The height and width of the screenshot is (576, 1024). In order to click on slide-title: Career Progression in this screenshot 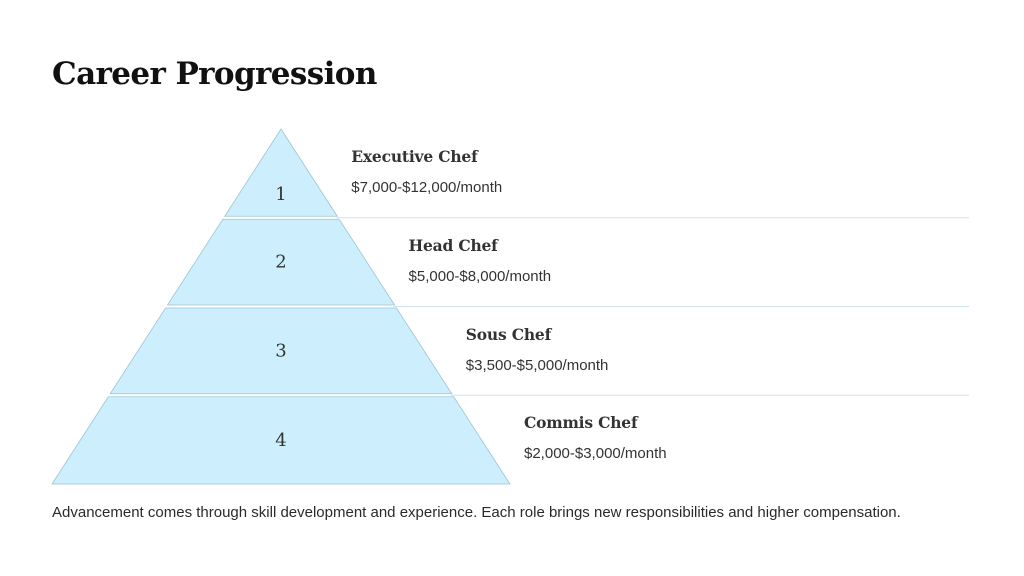, I will do `click(214, 74)`.